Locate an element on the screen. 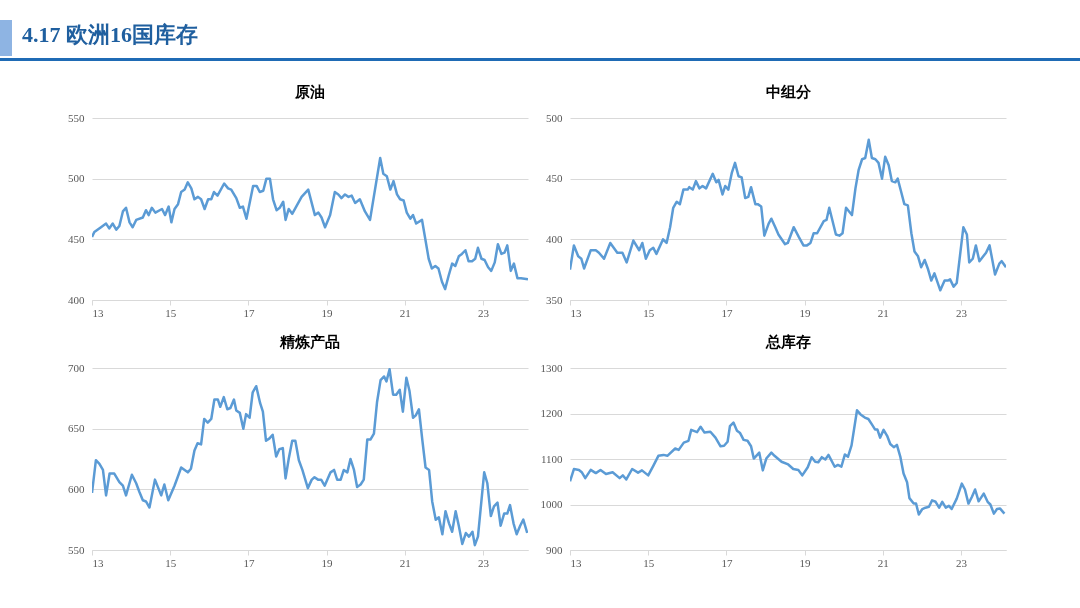 This screenshot has height=608, width=1080. y-tick-label: 1000 is located at coordinates (551, 504).